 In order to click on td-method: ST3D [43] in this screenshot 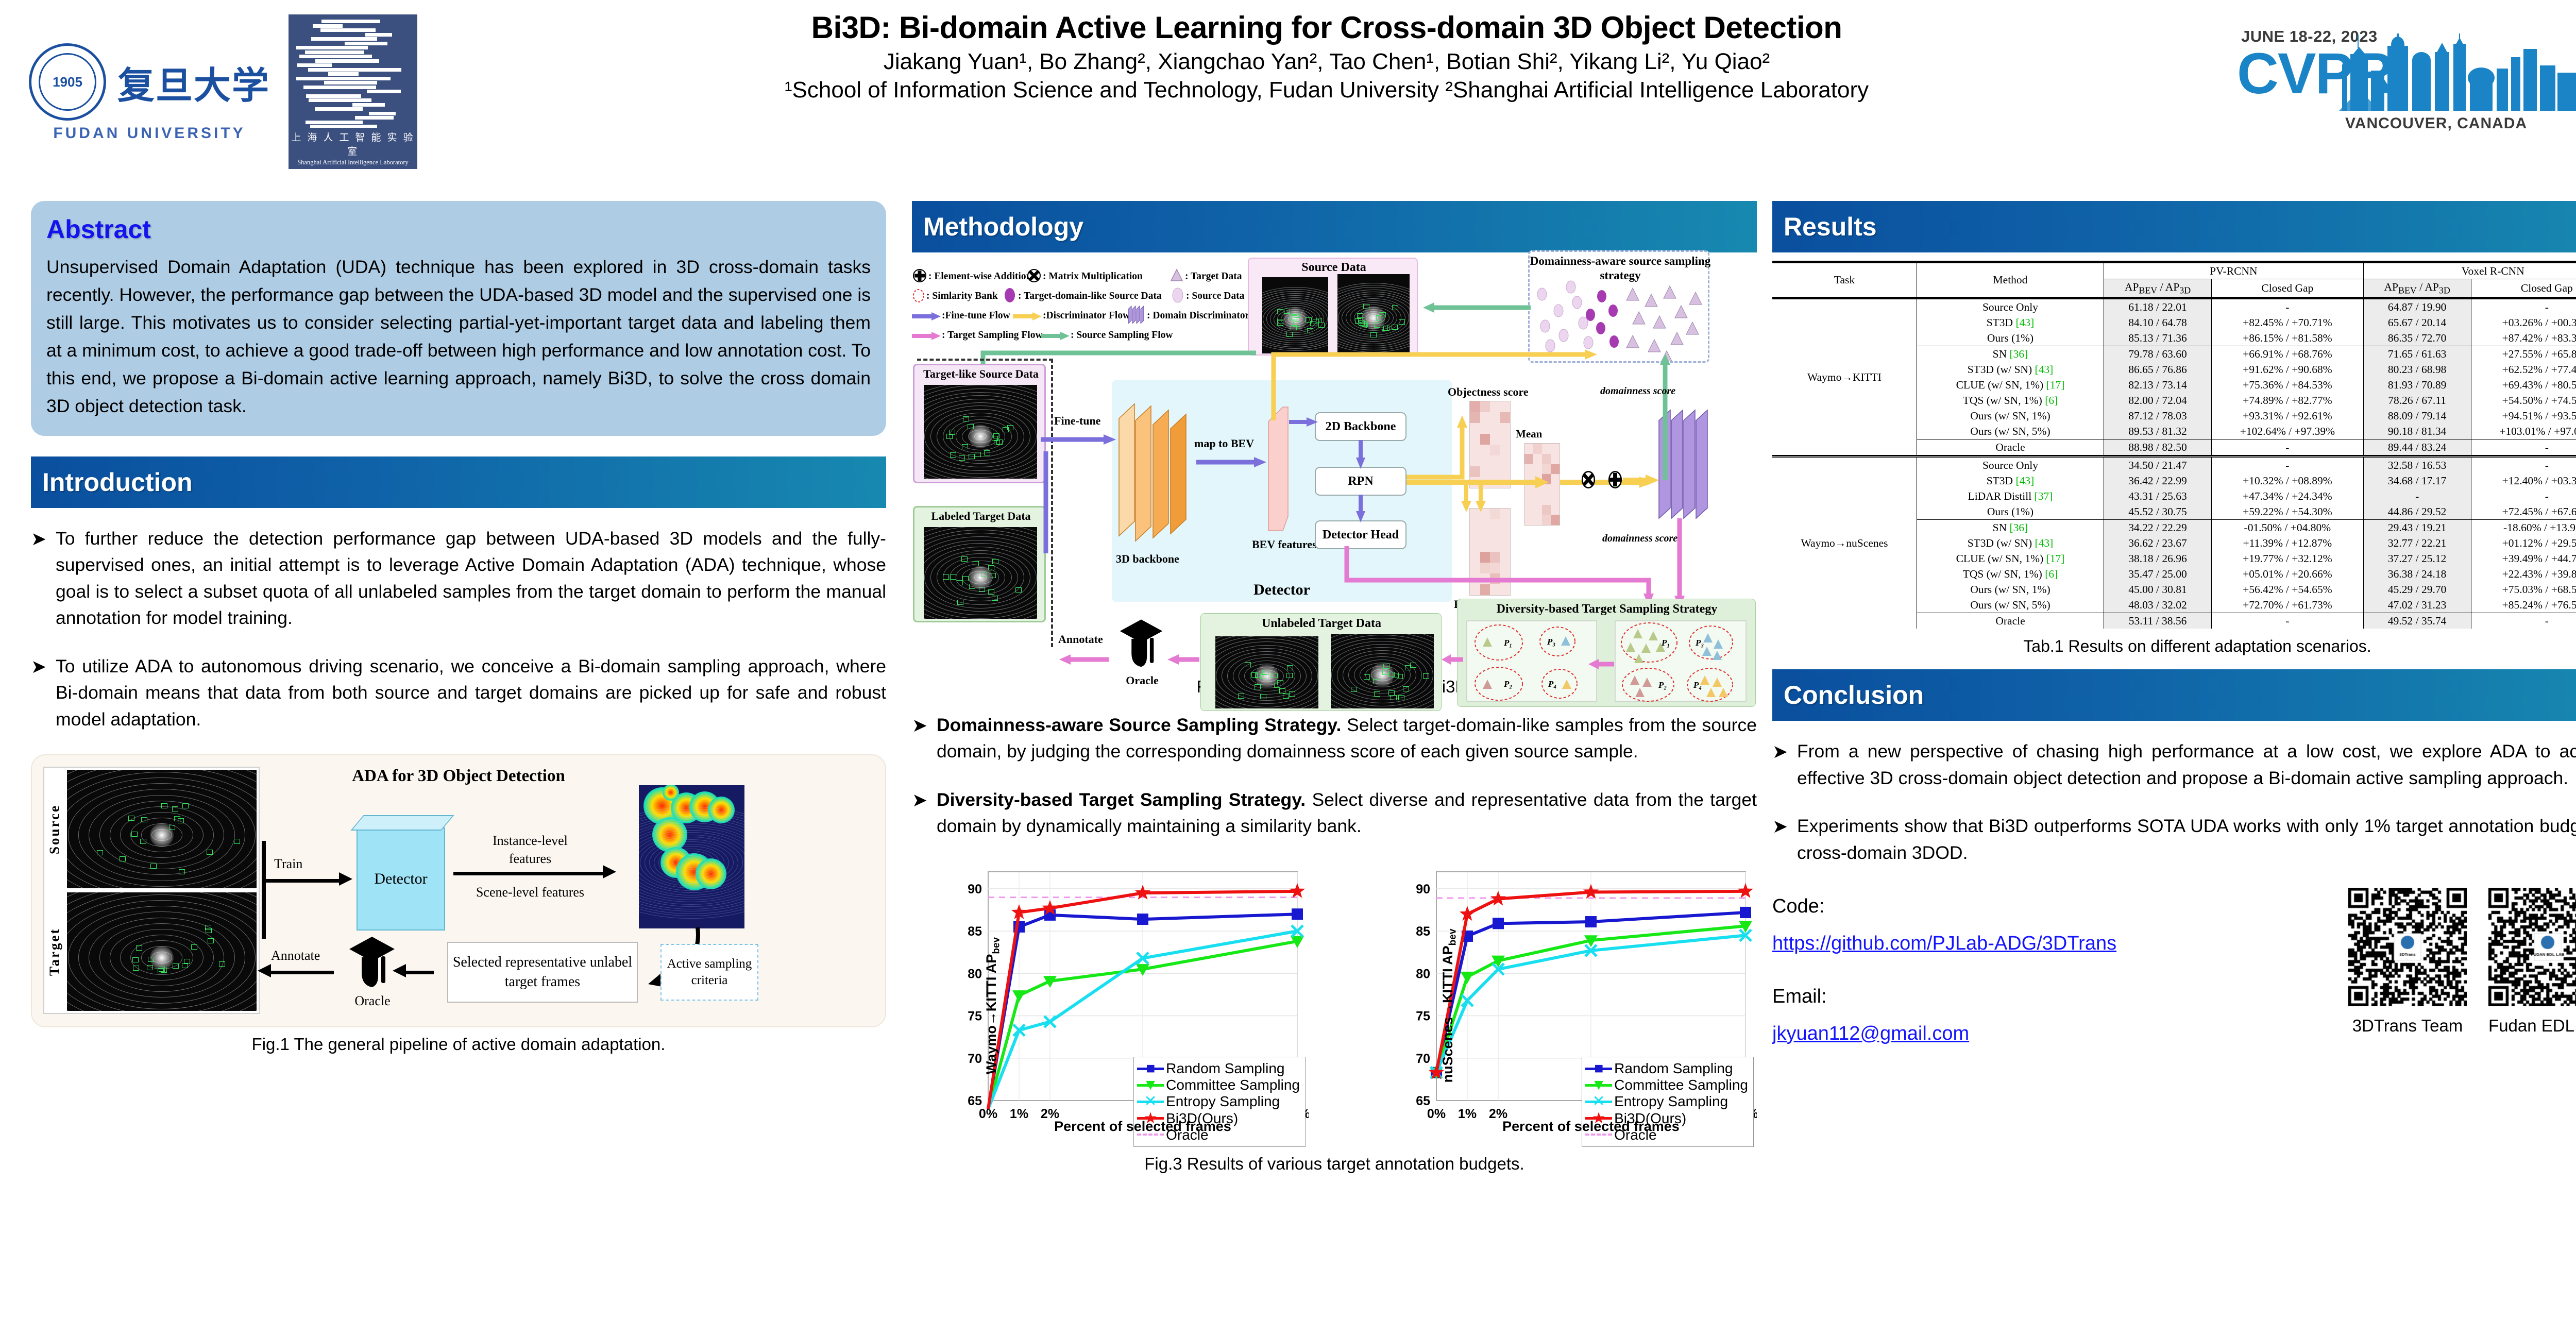, I will do `click(2010, 481)`.